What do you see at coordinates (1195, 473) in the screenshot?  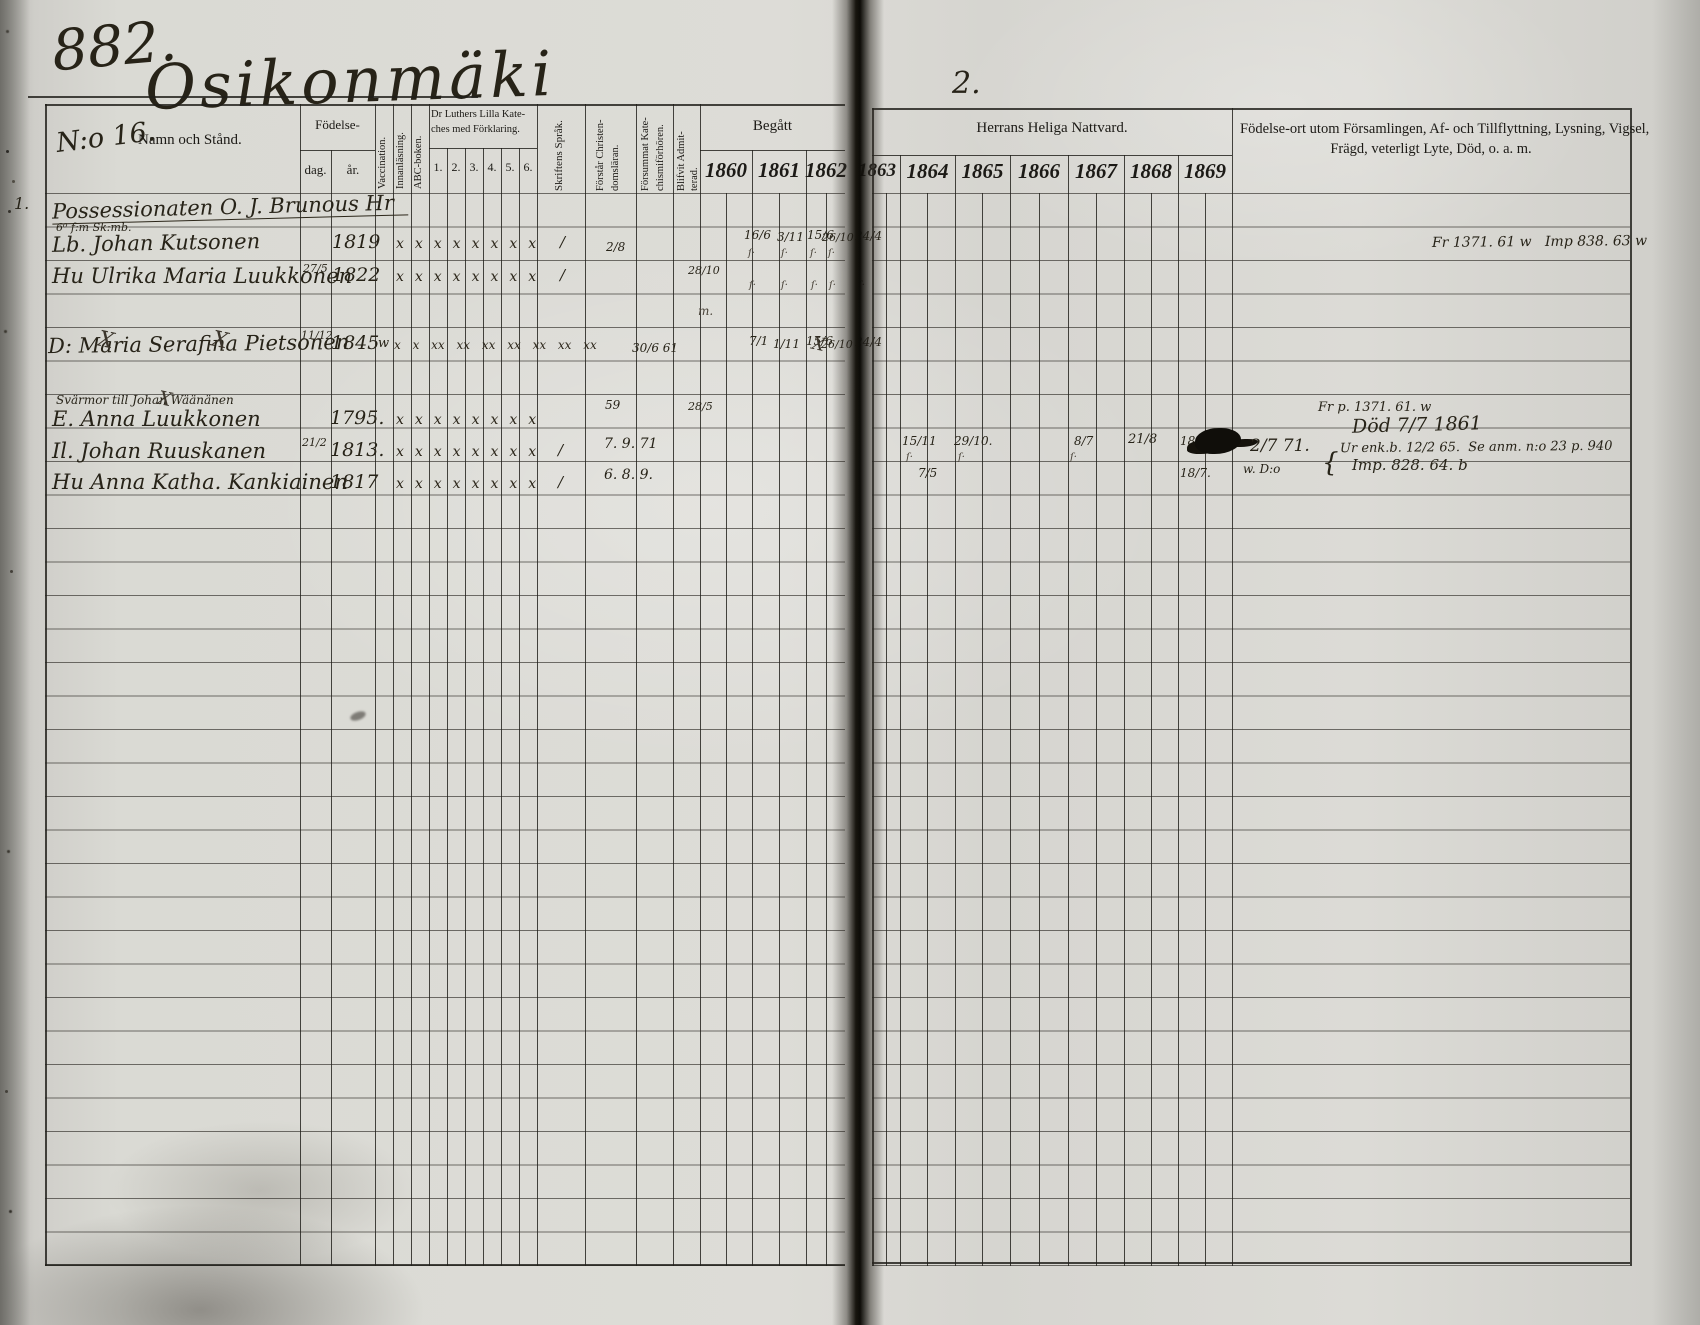 I see `entry-r9-date-1869: 18/7.` at bounding box center [1195, 473].